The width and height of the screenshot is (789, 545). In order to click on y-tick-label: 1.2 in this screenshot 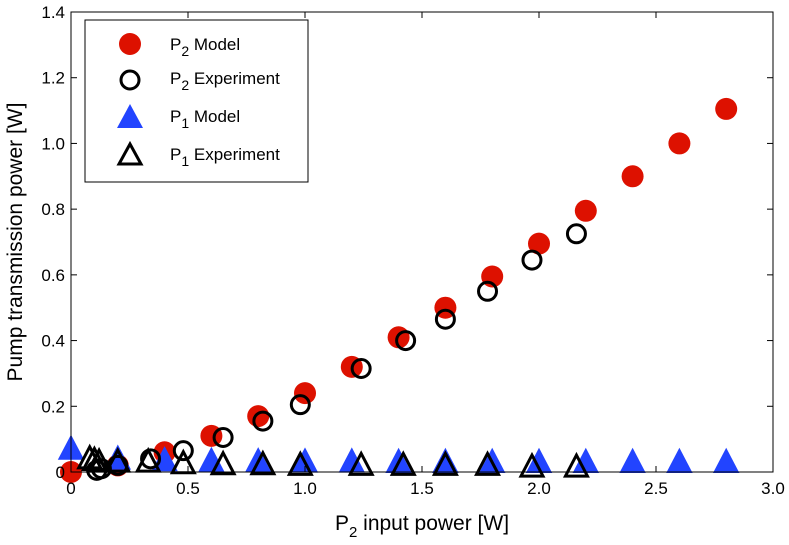, I will do `click(53, 78)`.